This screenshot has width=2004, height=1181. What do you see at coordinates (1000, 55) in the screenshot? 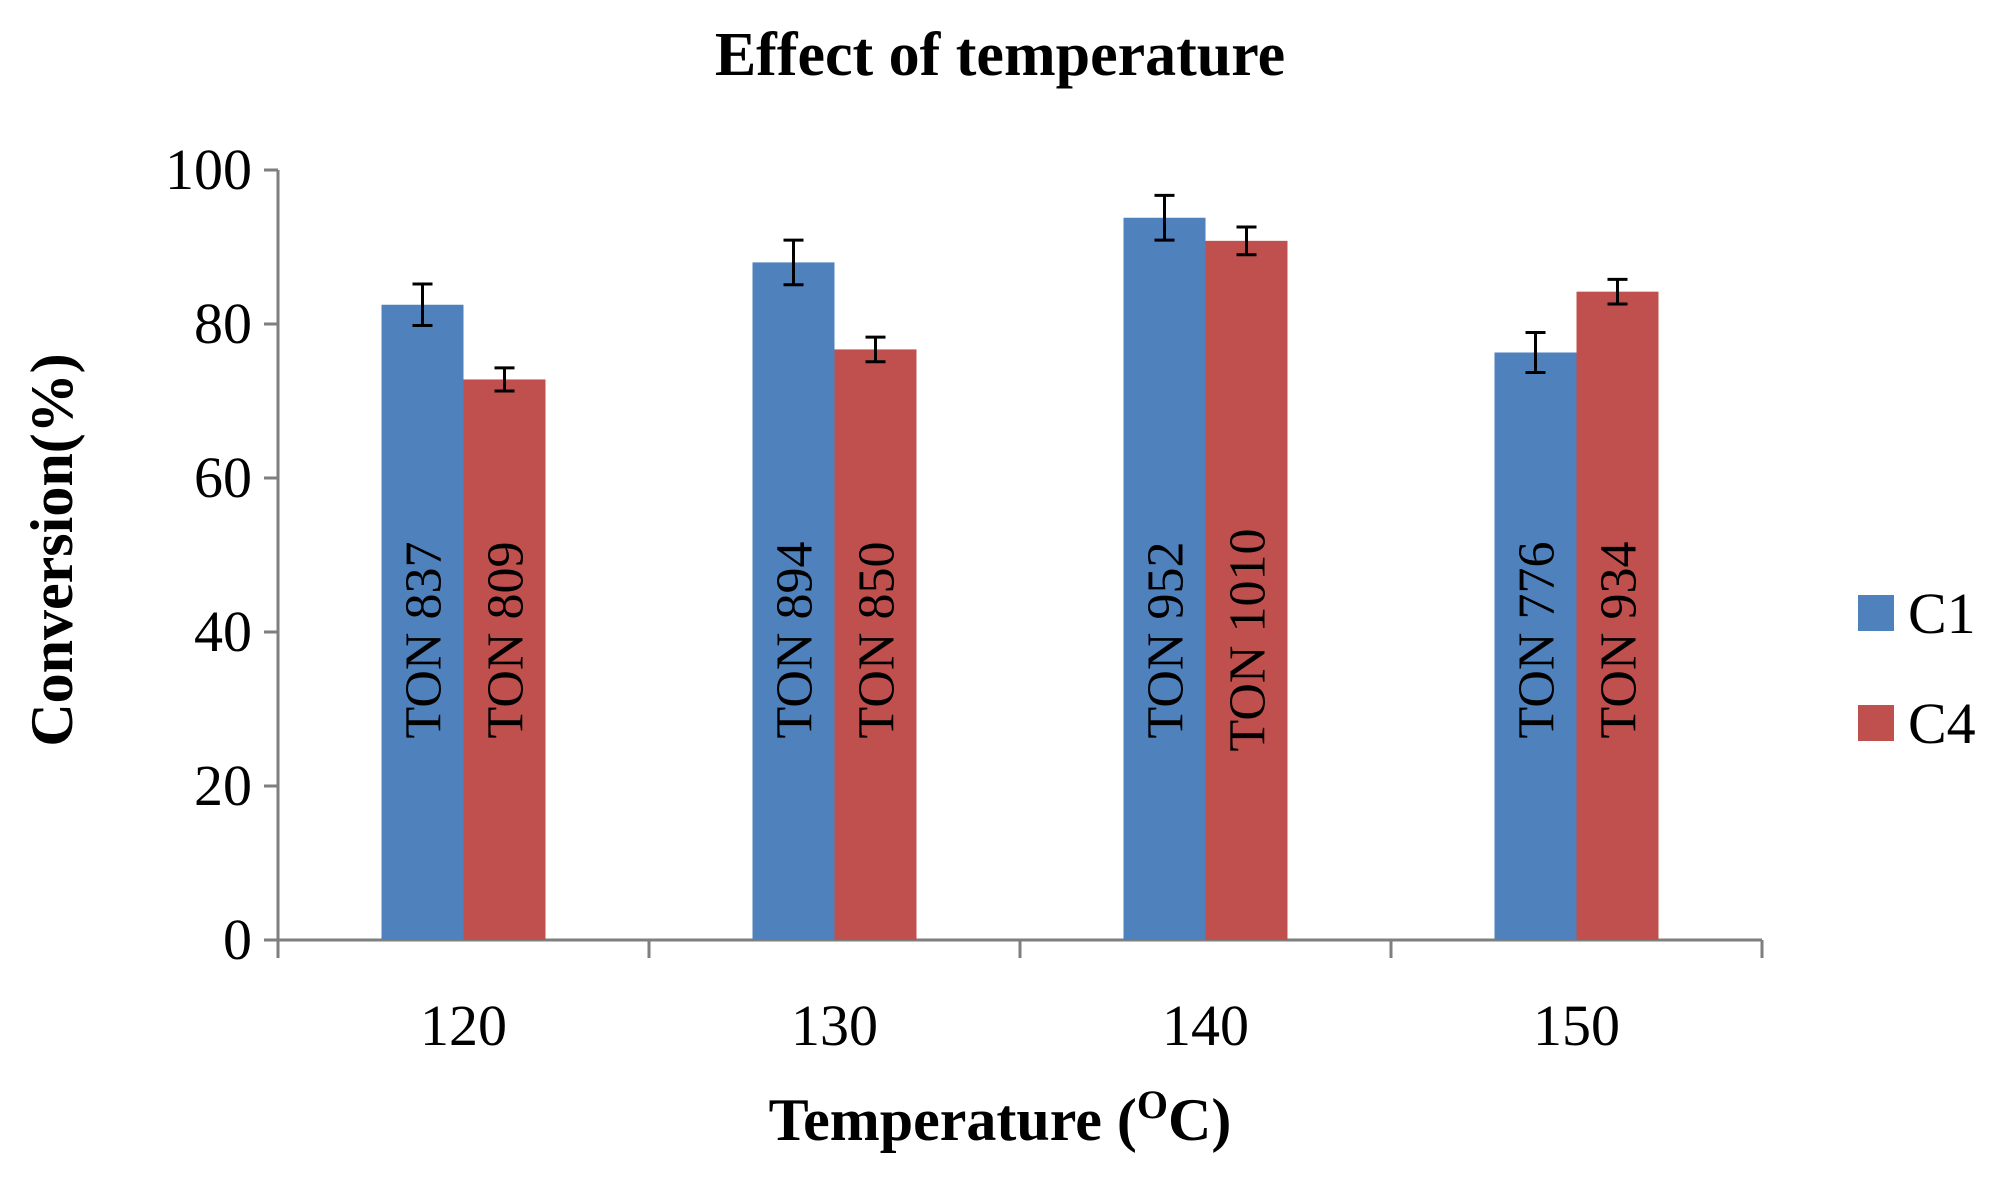
I see `chart-title: Effect of temperature` at bounding box center [1000, 55].